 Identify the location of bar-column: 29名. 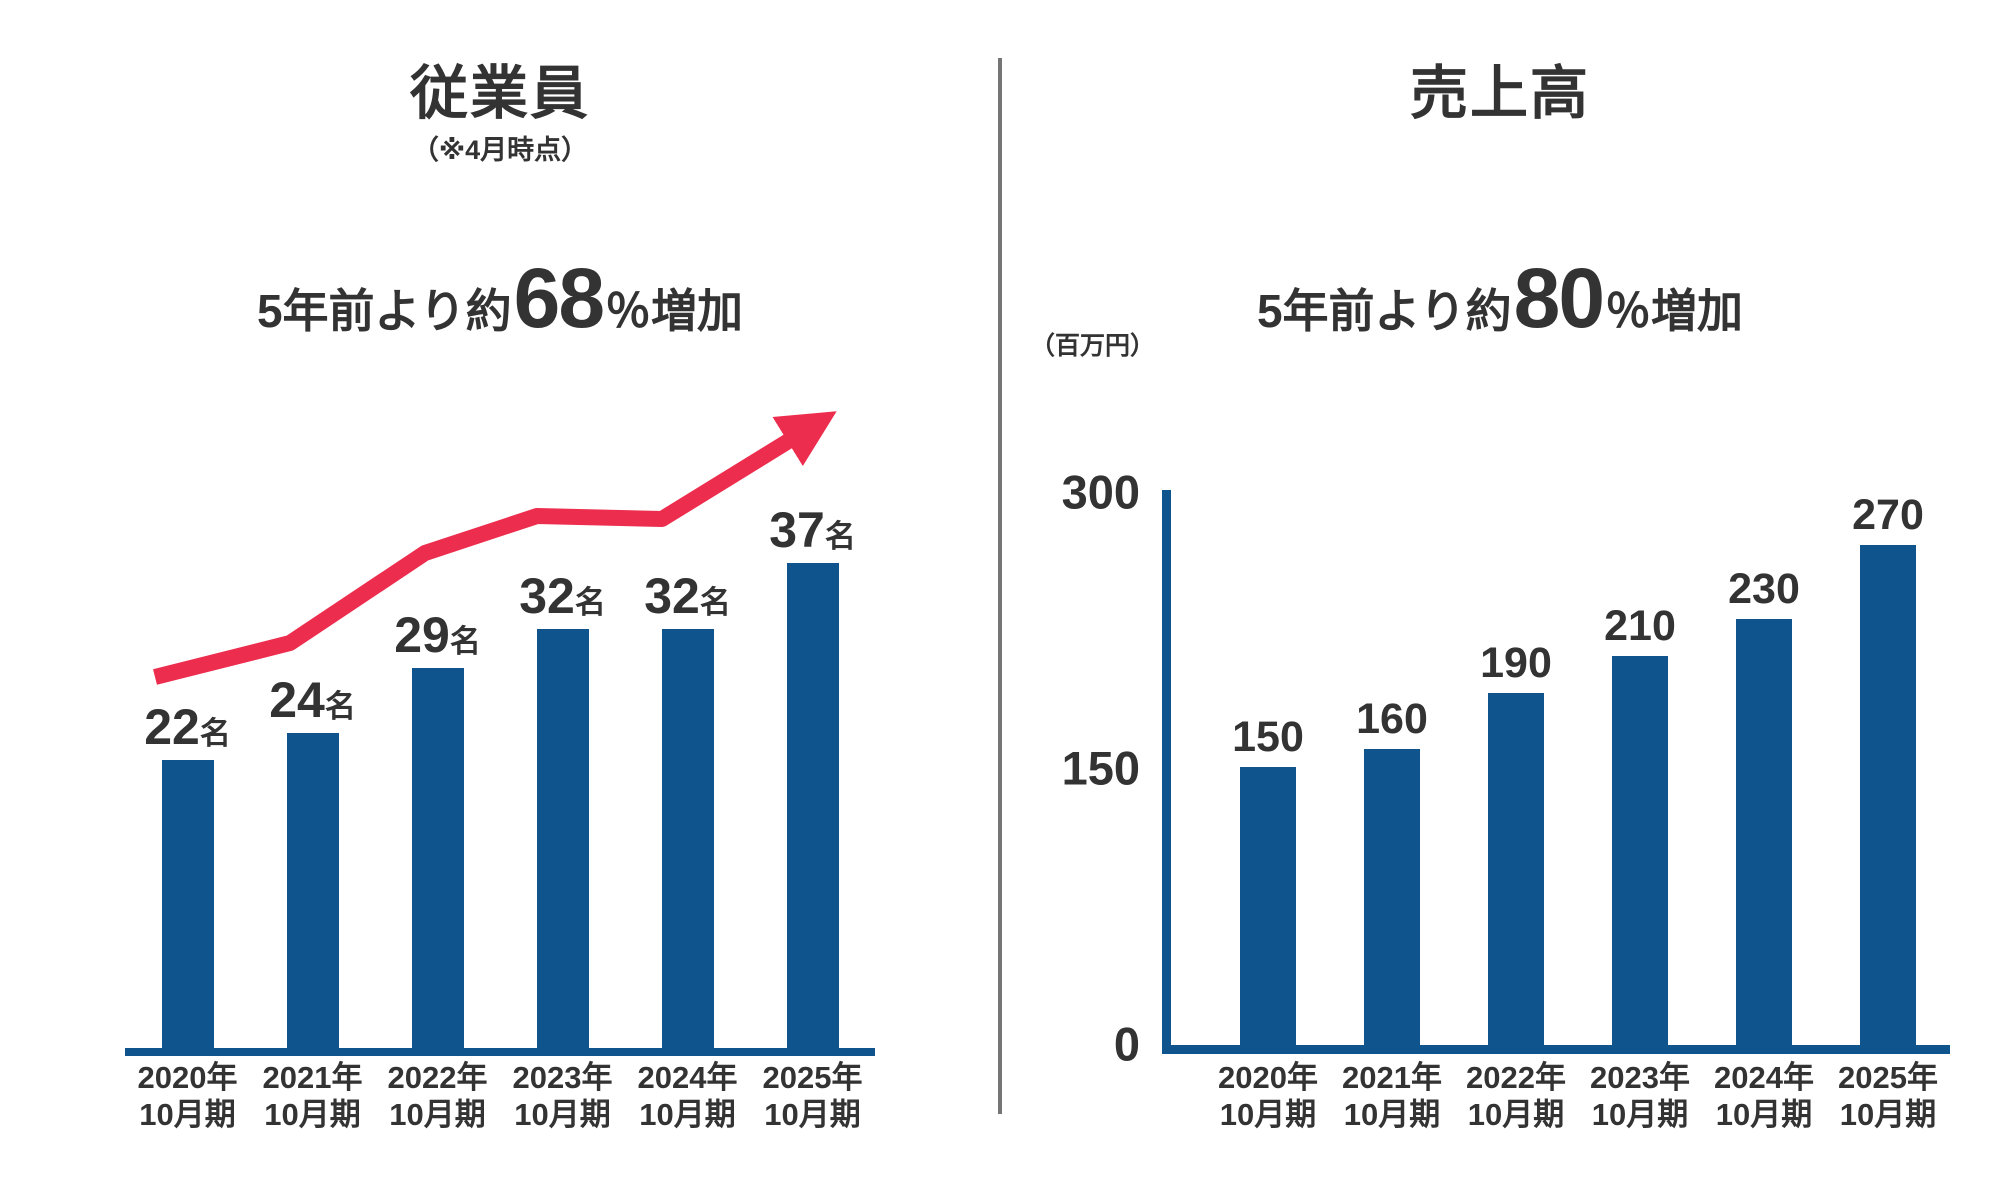
(437, 748).